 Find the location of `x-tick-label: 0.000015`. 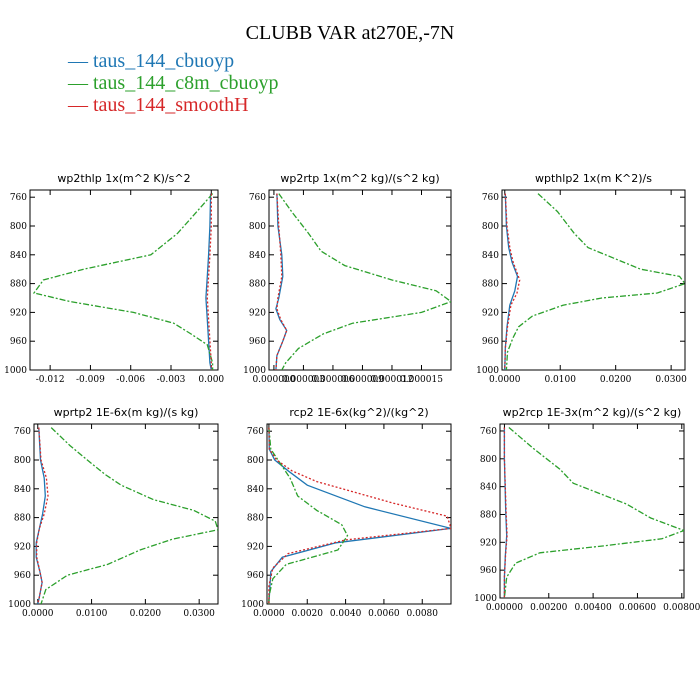

x-tick-label: 0.000015 is located at coordinates (421, 380).